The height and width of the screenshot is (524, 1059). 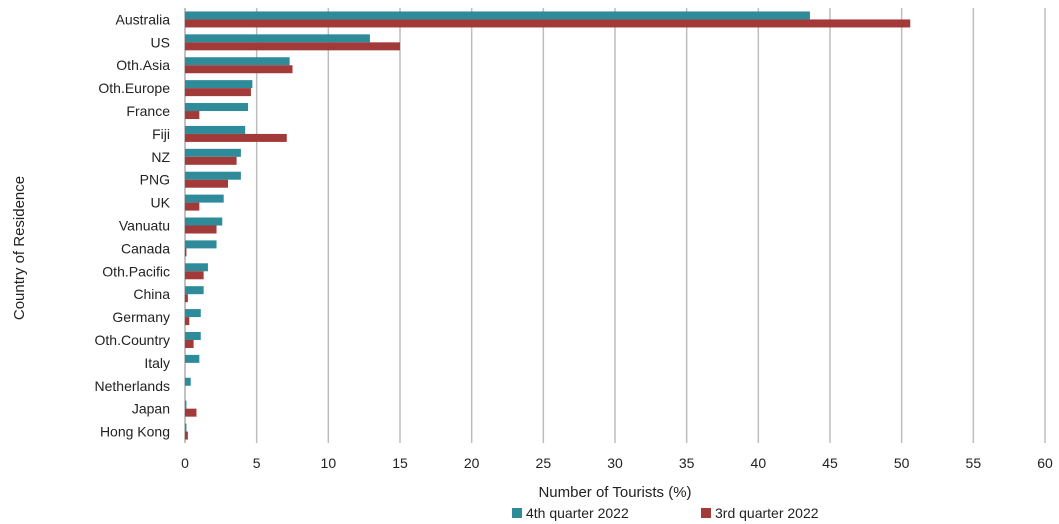 I want to click on x-tick-label: 45, so click(x=830, y=463).